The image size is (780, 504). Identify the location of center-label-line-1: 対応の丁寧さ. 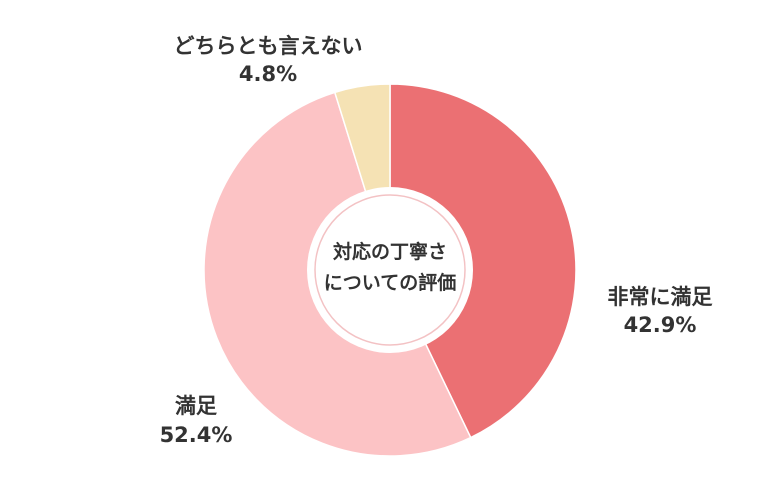
(389, 251).